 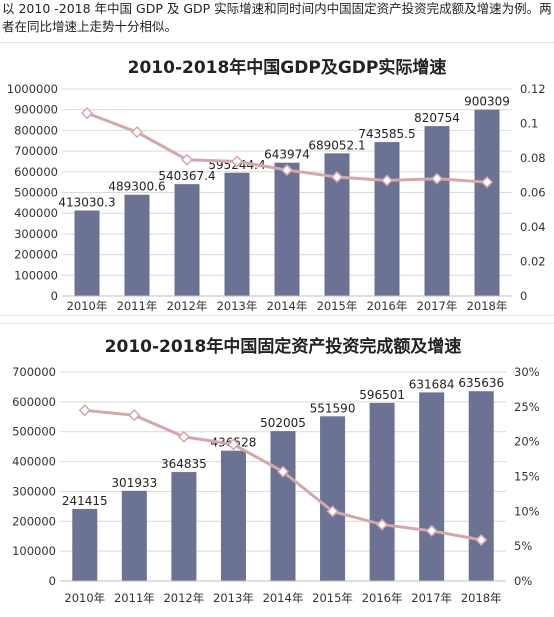 I want to click on bar-value-label: 900309, so click(x=487, y=102).